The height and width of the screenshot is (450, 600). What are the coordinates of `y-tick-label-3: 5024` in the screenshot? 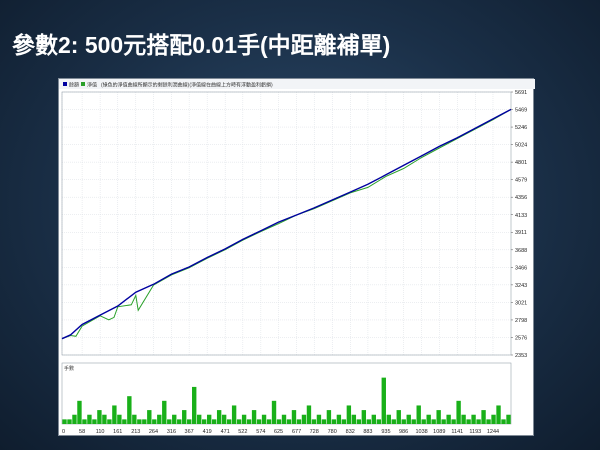 It's located at (521, 146).